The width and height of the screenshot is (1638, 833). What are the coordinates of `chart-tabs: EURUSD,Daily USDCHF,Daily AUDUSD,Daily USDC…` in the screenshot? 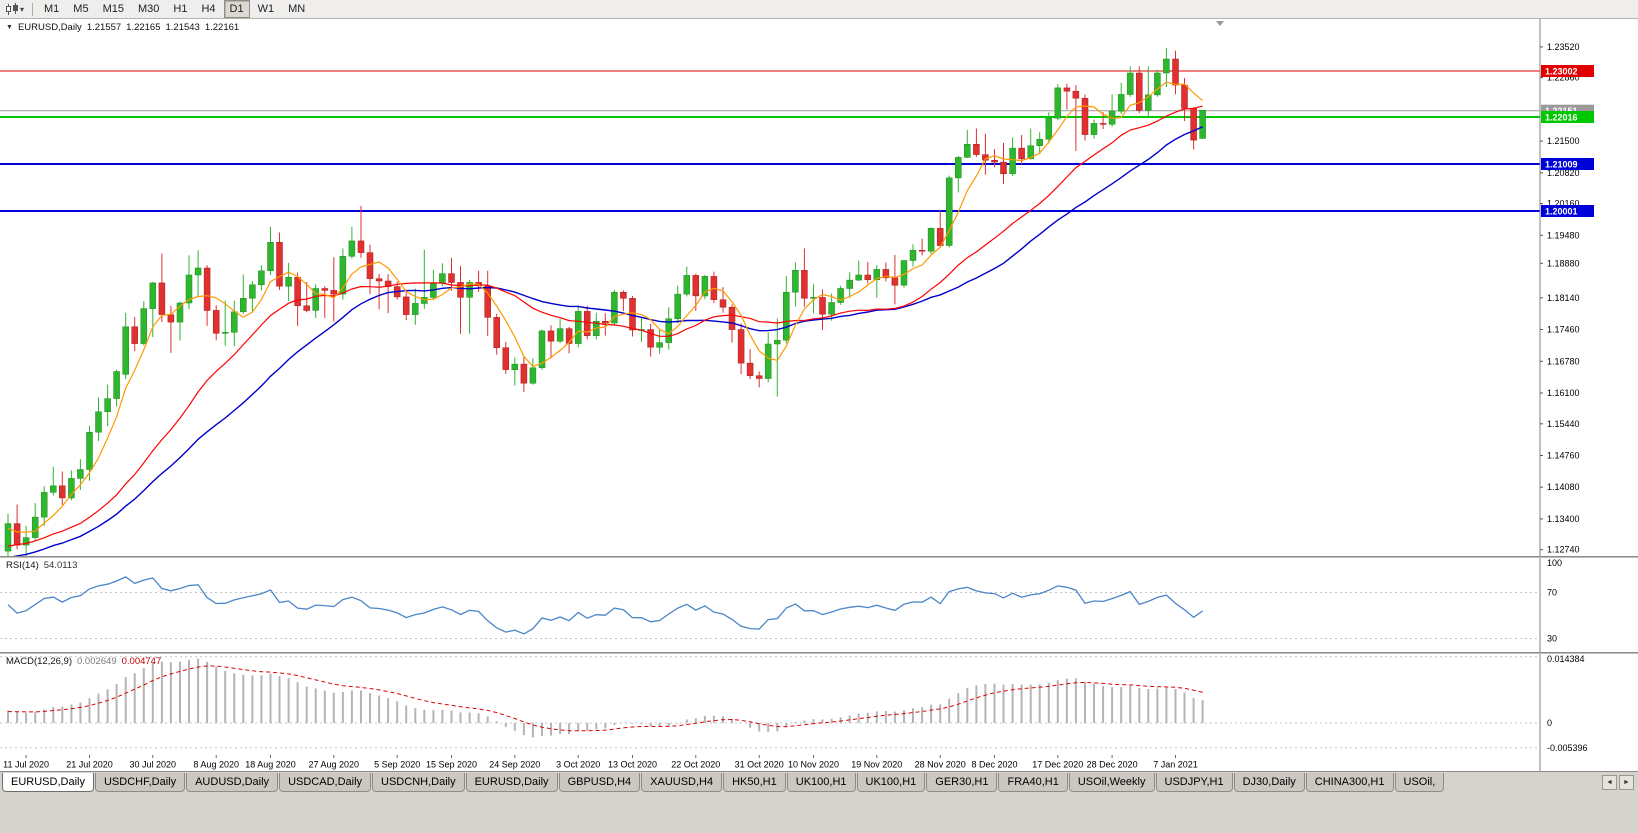 It's located at (799, 782).